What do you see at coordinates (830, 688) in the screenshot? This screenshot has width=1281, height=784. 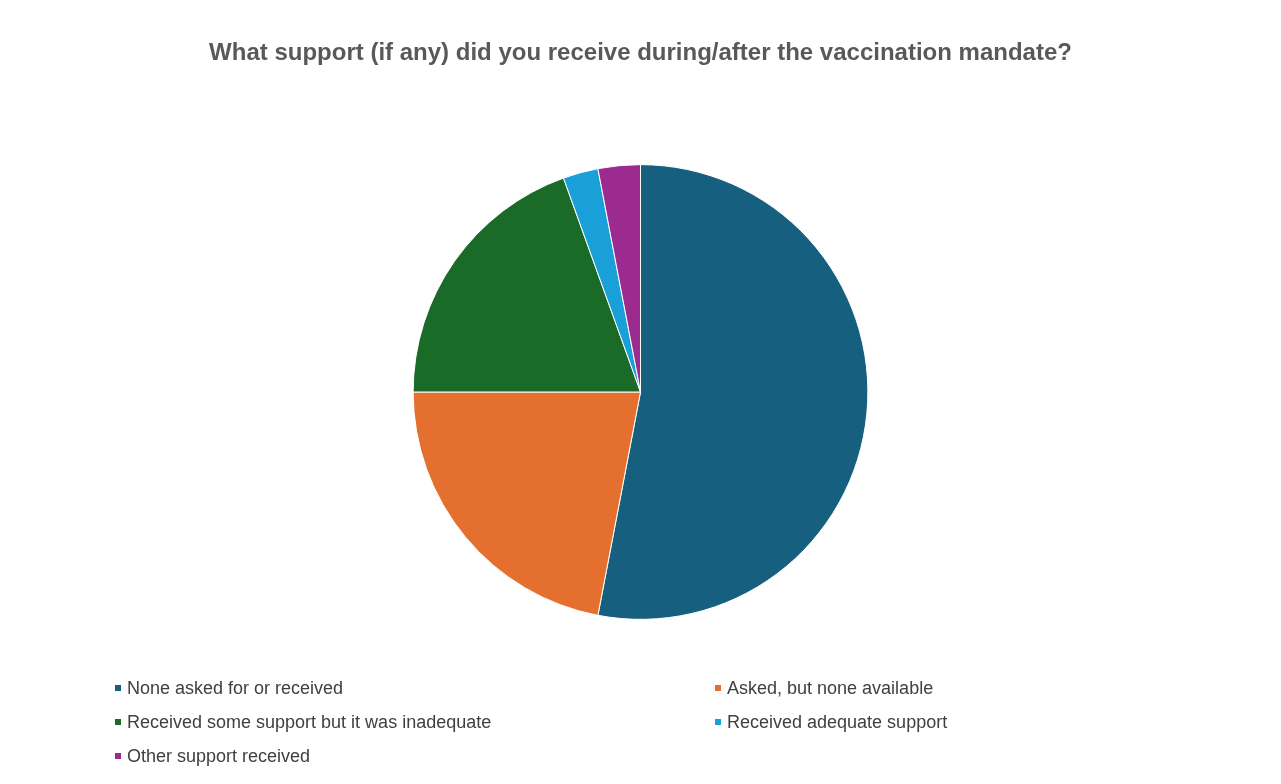 I see `legend-label: Asked, but none available` at bounding box center [830, 688].